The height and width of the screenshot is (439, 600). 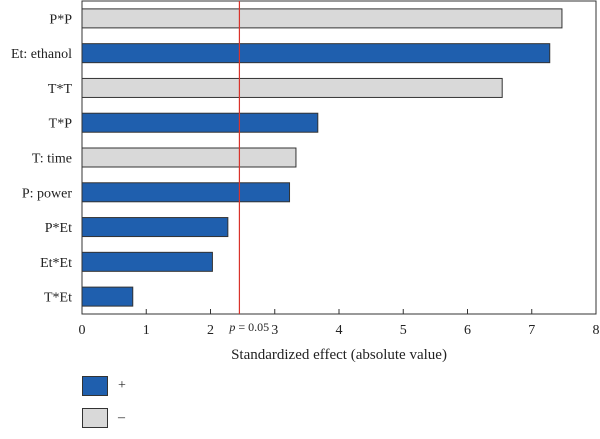 What do you see at coordinates (339, 355) in the screenshot?
I see `x-axis-title: Standardized effect (absolute value)` at bounding box center [339, 355].